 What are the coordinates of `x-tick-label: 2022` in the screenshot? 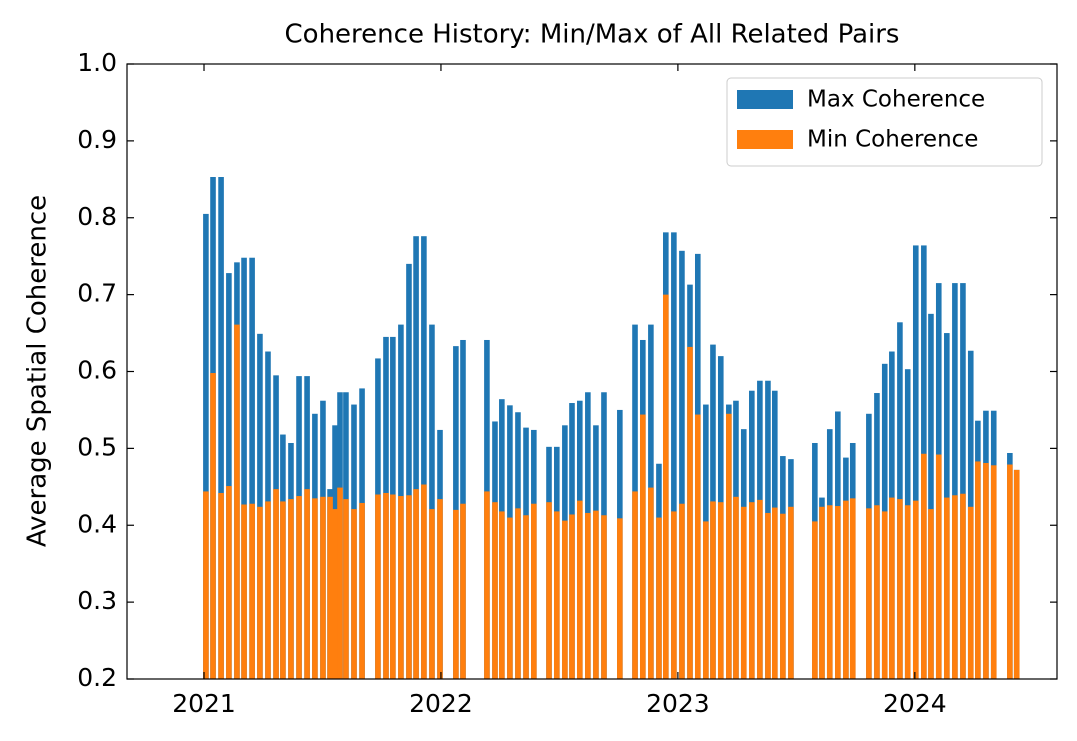 It's located at (441, 703).